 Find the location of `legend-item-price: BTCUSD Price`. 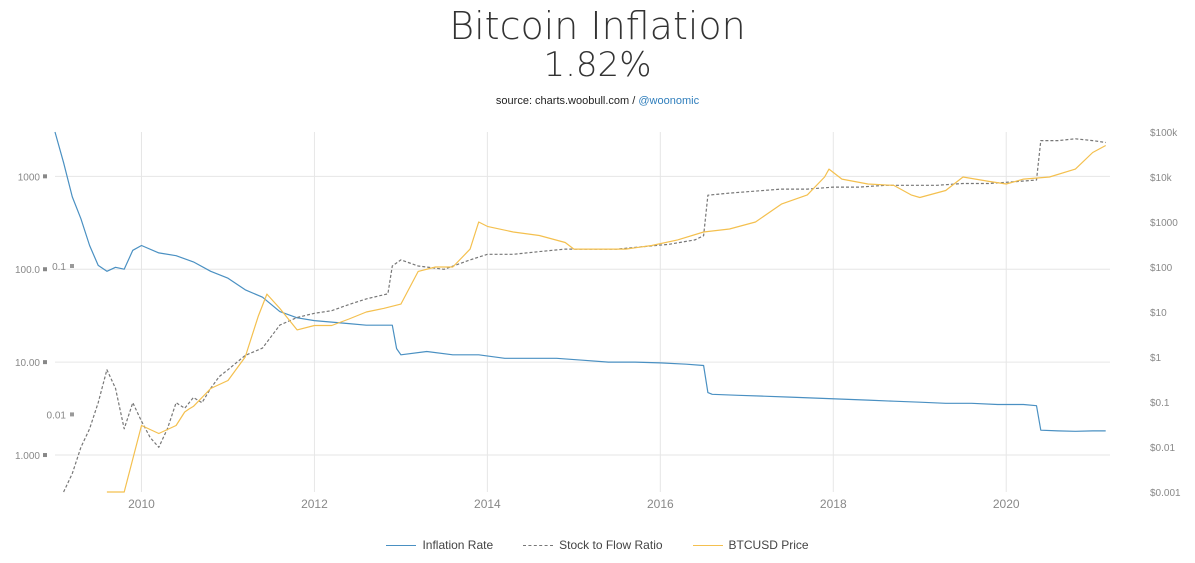

legend-item-price: BTCUSD Price is located at coordinates (750, 545).